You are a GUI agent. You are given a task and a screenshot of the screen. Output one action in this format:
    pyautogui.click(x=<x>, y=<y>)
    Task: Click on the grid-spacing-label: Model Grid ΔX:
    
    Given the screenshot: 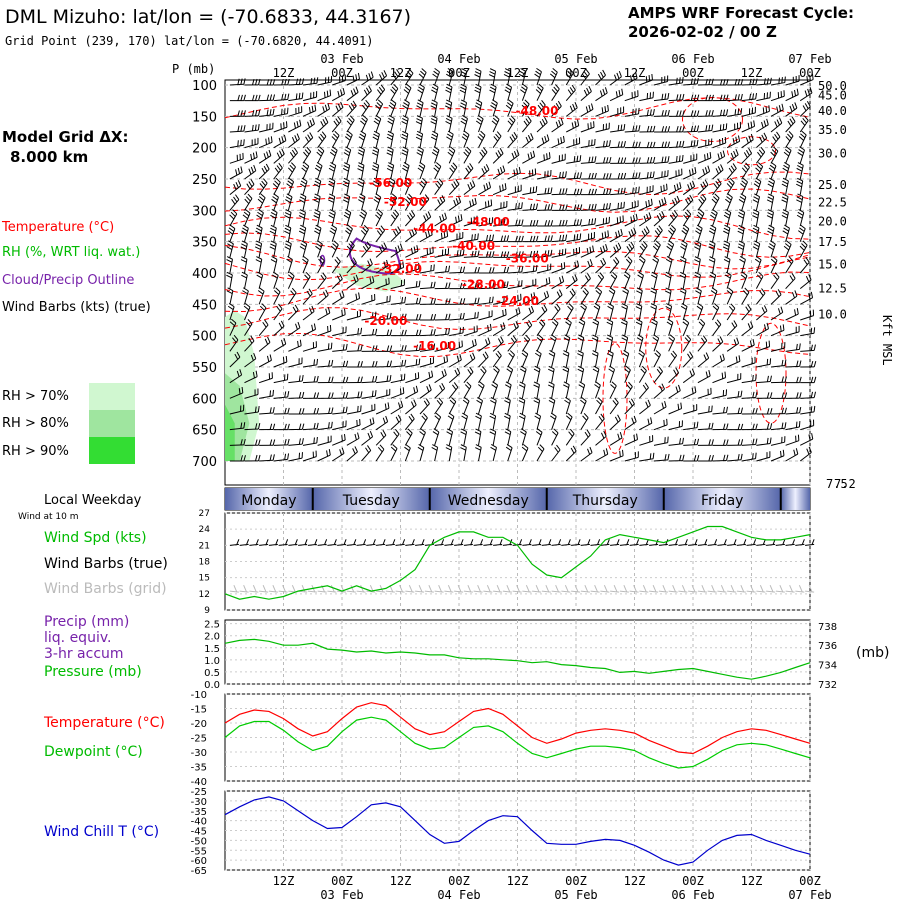 What is the action you would take?
    pyautogui.click(x=65, y=137)
    